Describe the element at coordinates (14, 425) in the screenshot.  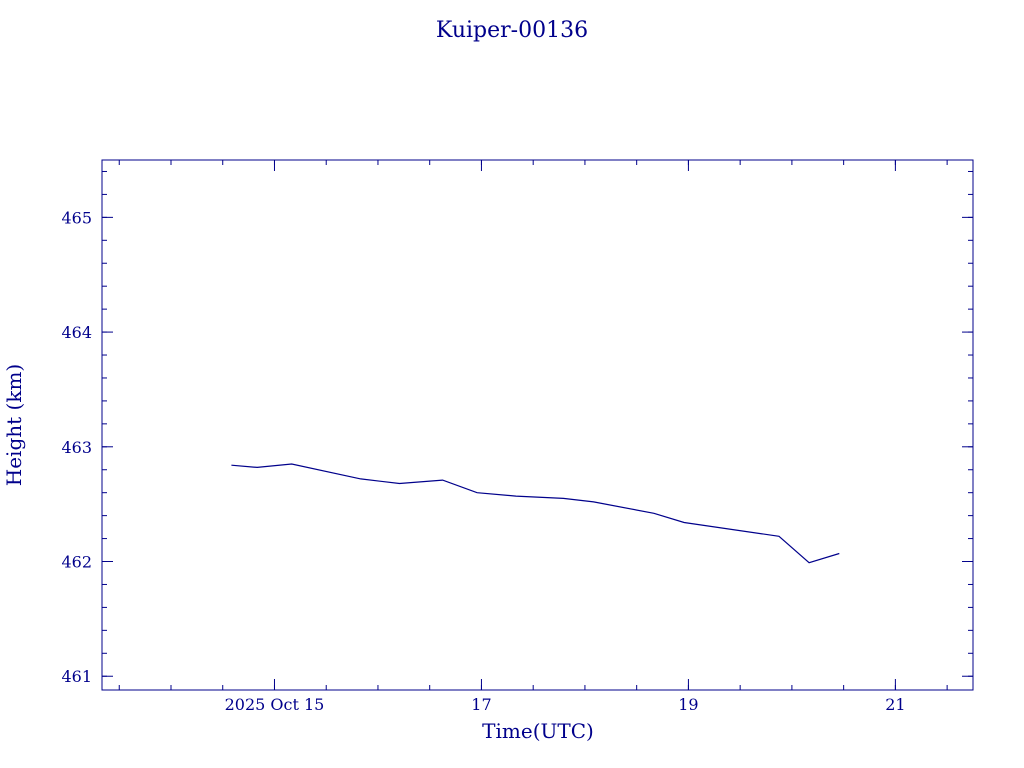
I see `y-axis-label: Height (km)` at that location.